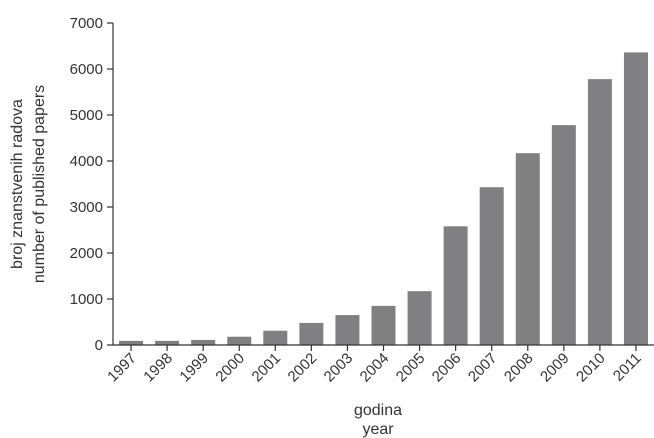  Describe the element at coordinates (194, 368) in the screenshot. I see `x-tick-label: 1999` at that location.